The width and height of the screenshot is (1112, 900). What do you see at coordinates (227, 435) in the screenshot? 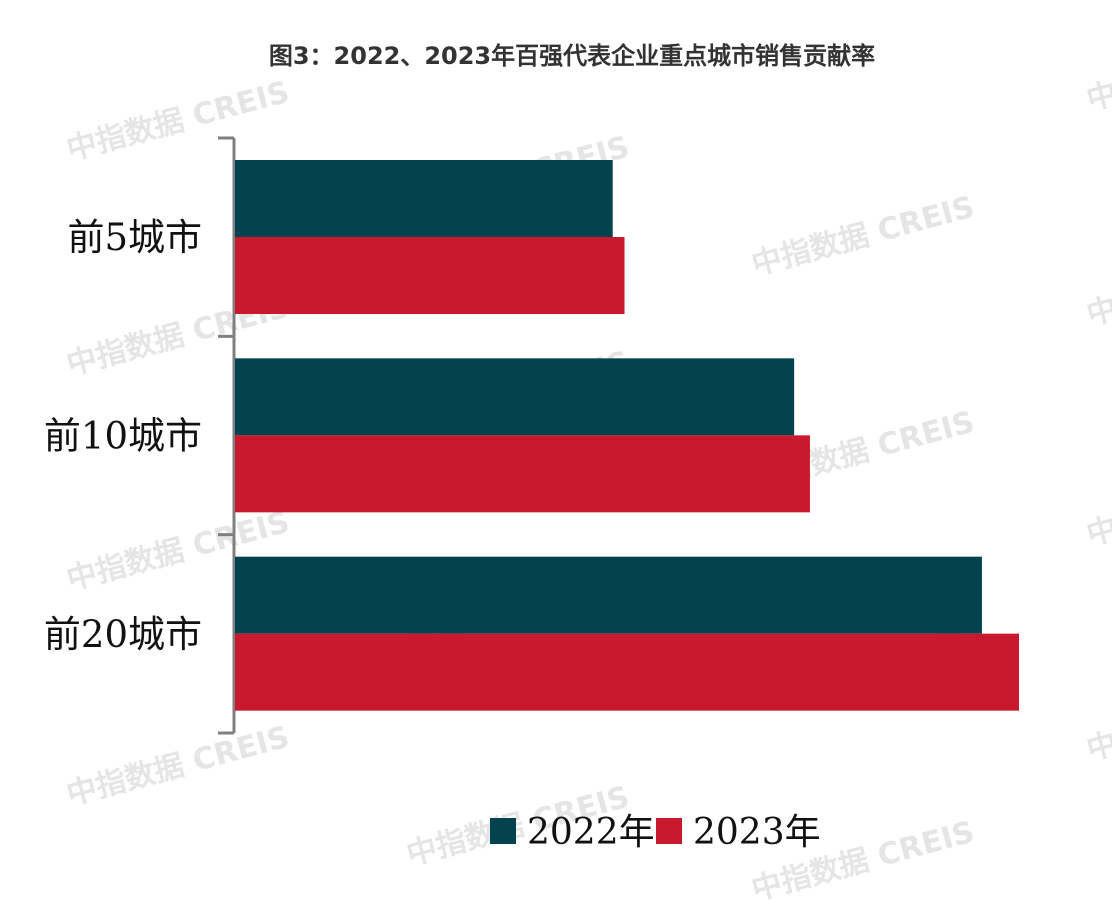
I see `category-axis` at bounding box center [227, 435].